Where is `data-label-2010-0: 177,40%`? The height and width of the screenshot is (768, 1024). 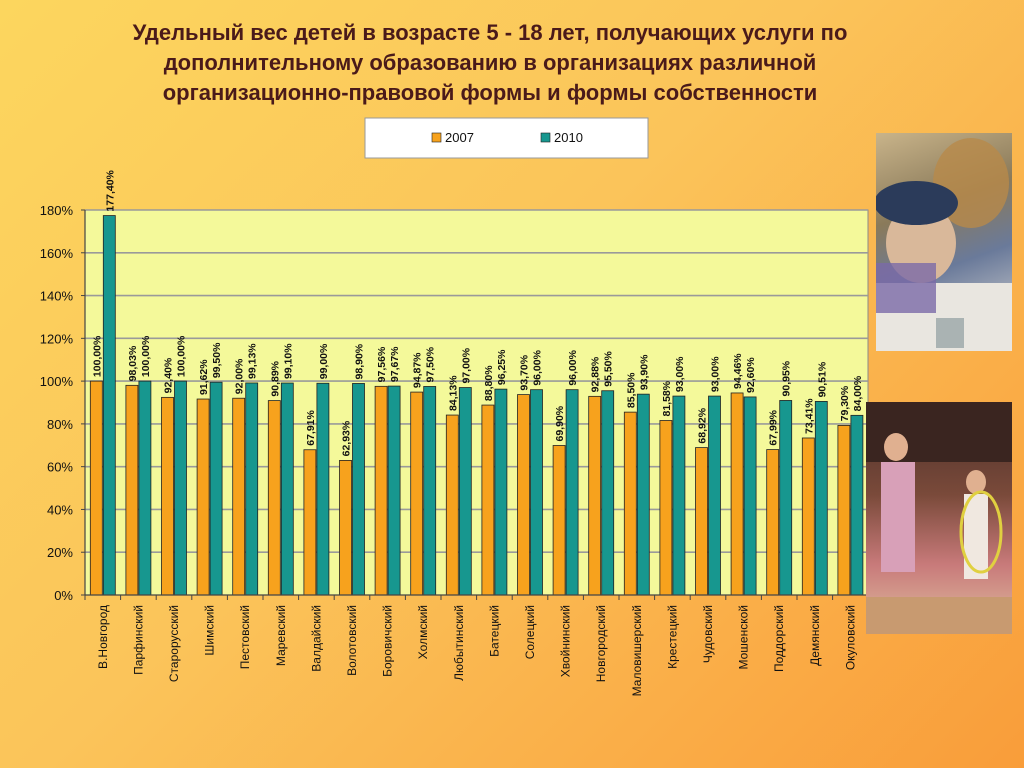 data-label-2010-0: 177,40% is located at coordinates (110, 190).